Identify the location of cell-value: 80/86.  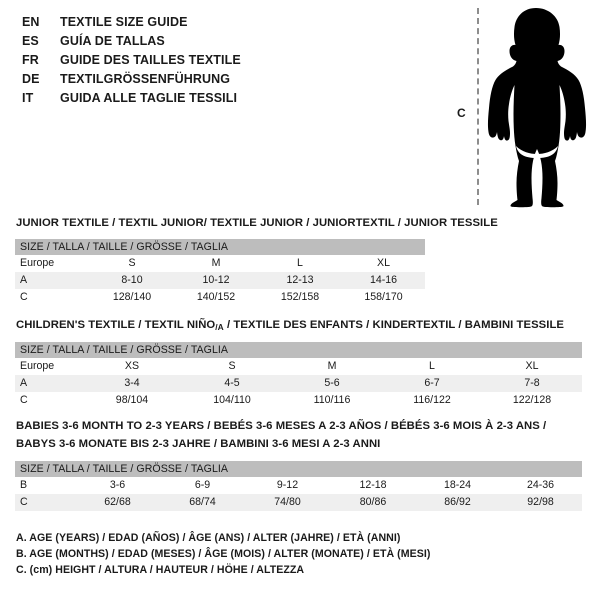
(373, 502).